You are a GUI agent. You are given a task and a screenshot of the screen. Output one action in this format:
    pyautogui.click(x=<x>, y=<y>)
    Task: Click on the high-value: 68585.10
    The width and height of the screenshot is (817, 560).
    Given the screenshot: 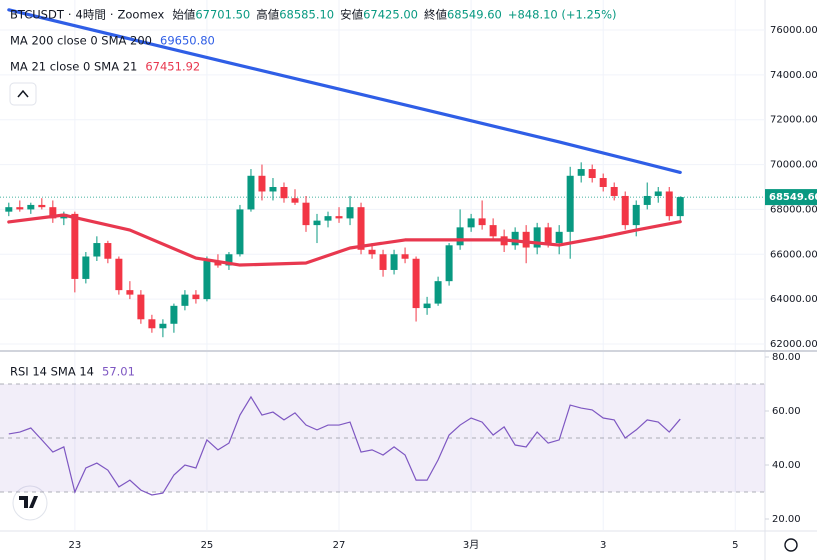 What is the action you would take?
    pyautogui.click(x=306, y=15)
    